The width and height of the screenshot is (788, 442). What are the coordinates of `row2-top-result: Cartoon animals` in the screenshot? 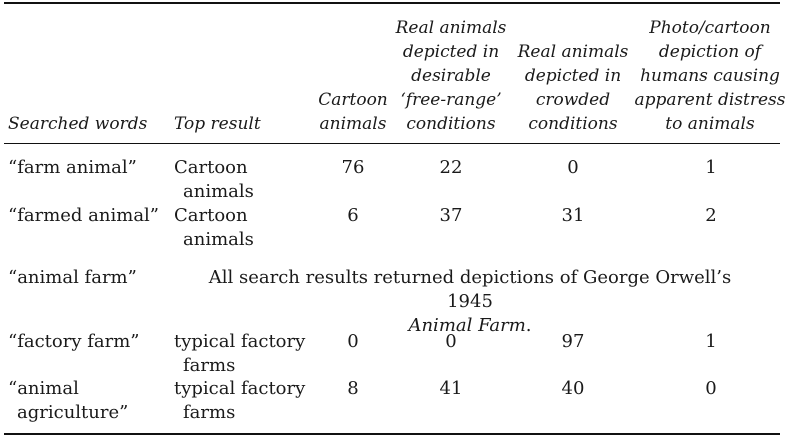 It's located at (214, 228).